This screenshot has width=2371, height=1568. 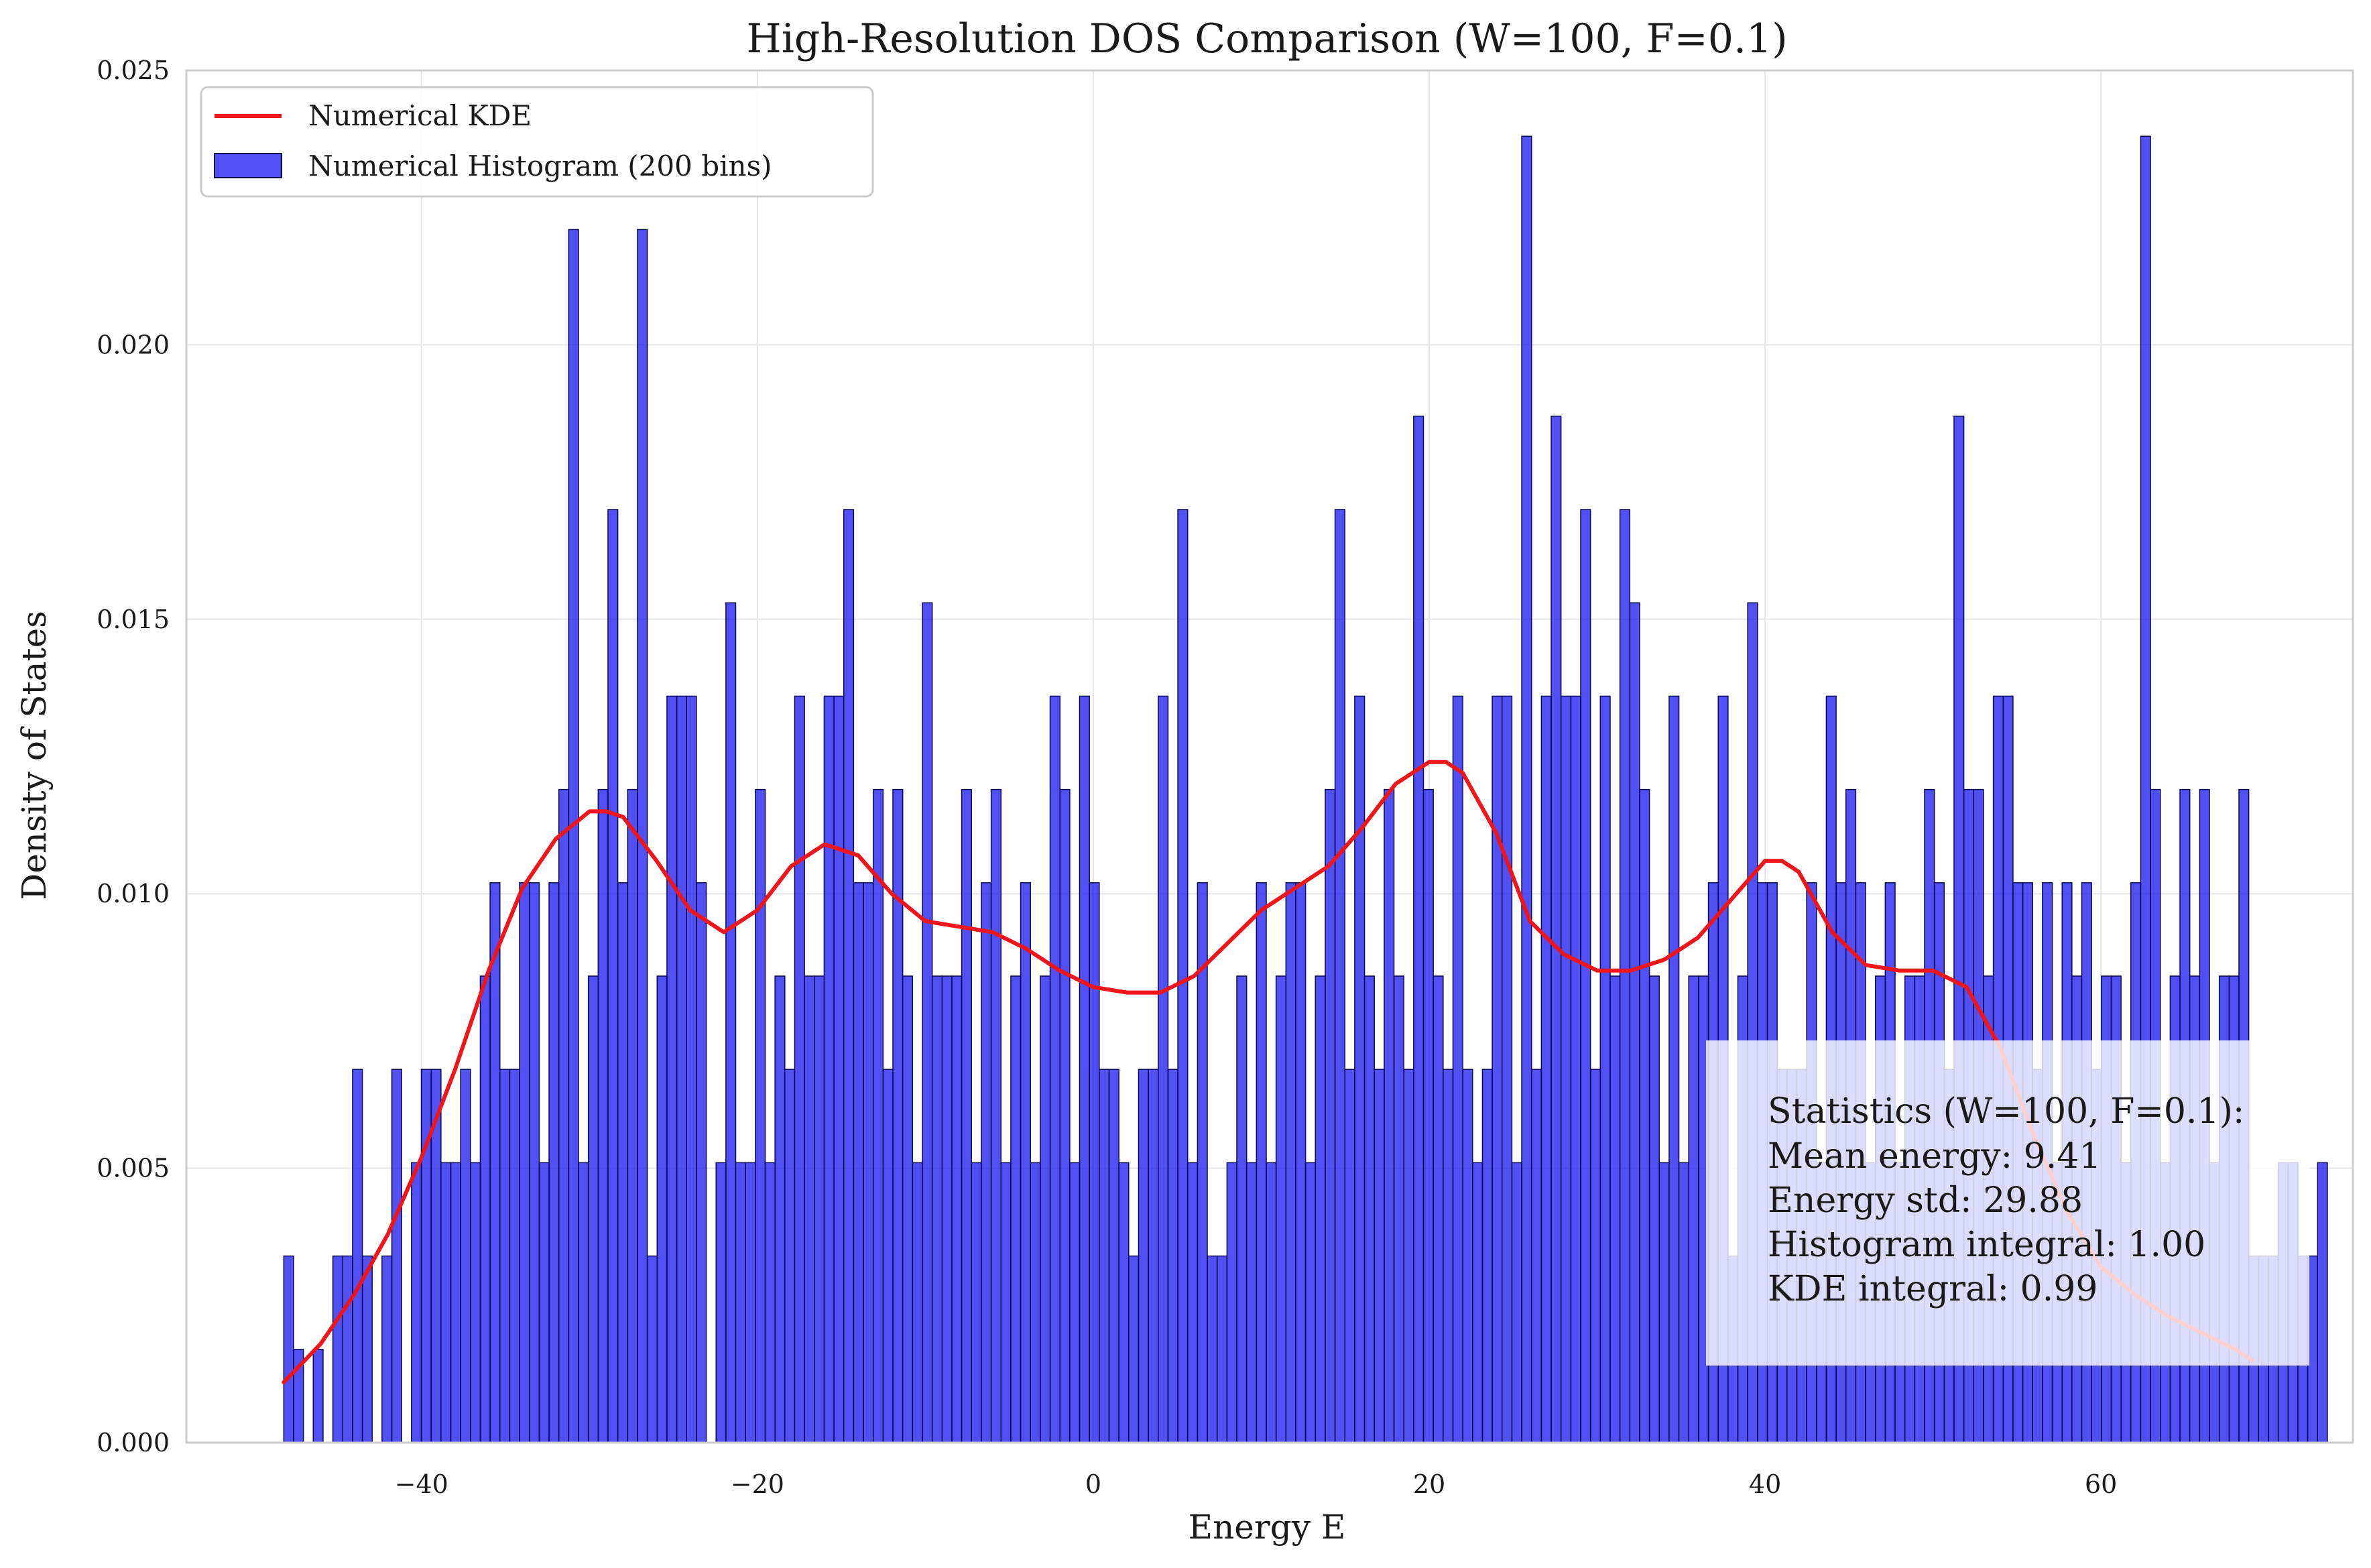 I want to click on x-tick-label: −20, so click(x=757, y=1484).